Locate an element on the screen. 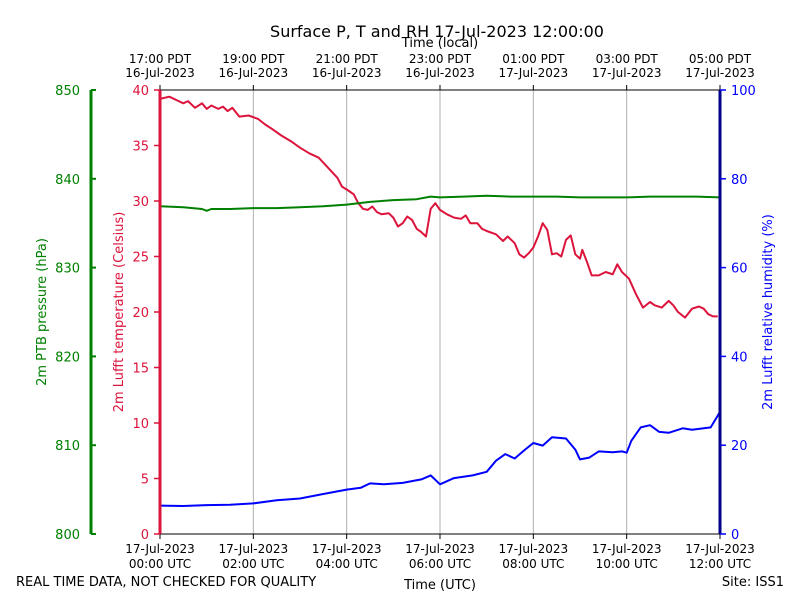 The width and height of the screenshot is (800, 600). x-top-tick-label: 21:00 PDT is located at coordinates (347, 59).